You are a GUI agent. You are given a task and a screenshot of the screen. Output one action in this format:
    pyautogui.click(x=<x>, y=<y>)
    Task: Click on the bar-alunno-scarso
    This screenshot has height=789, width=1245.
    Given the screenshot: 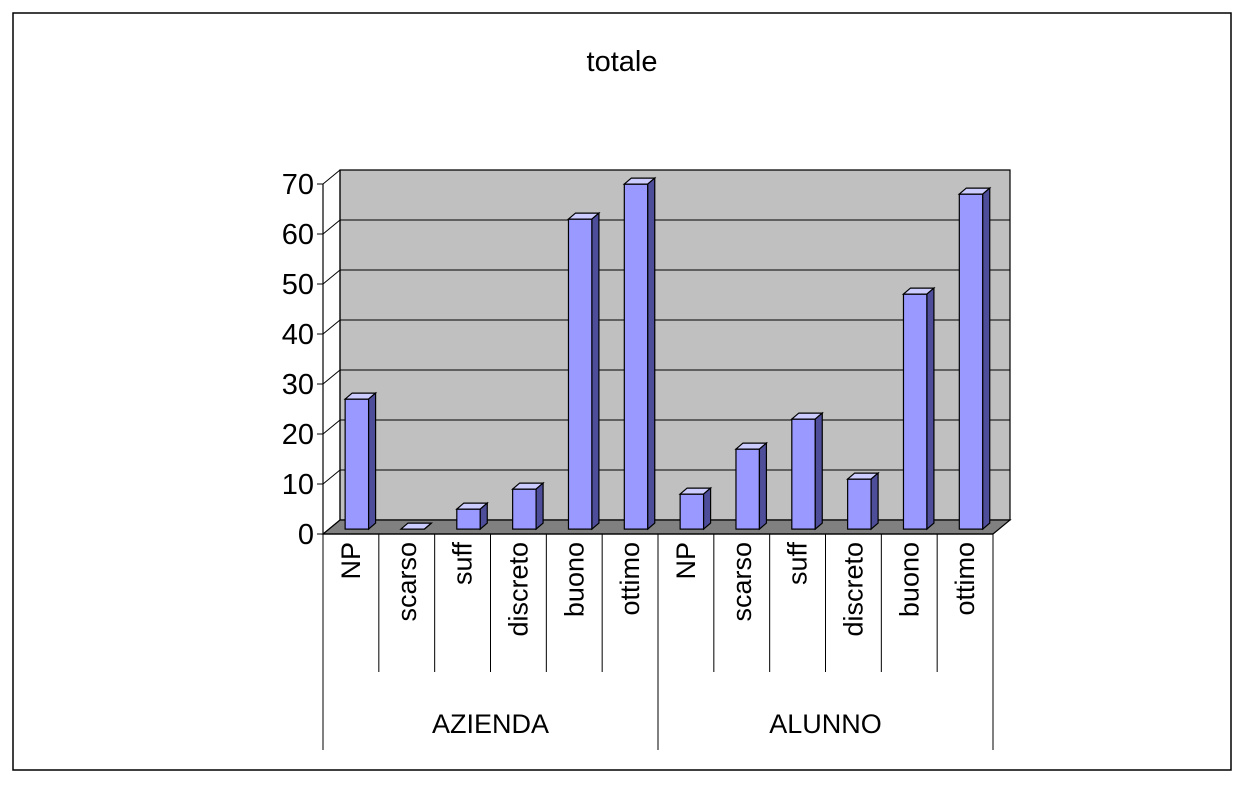 What is the action you would take?
    pyautogui.click(x=751, y=486)
    